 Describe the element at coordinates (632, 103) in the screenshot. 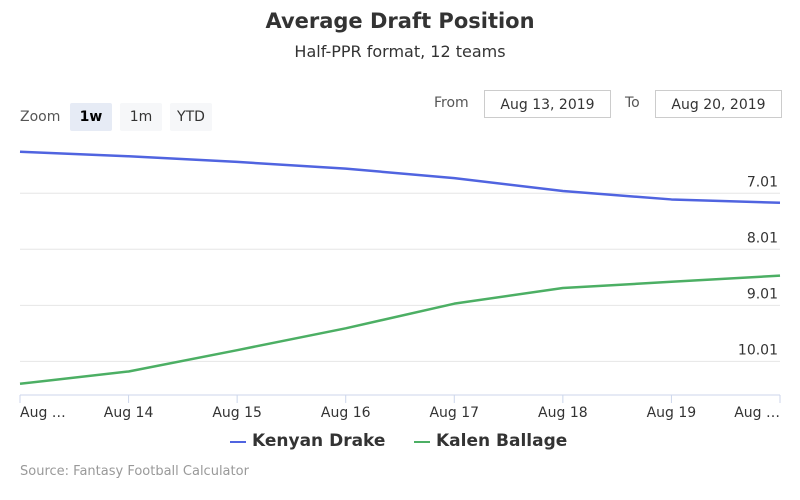

I see `to-label: To` at that location.